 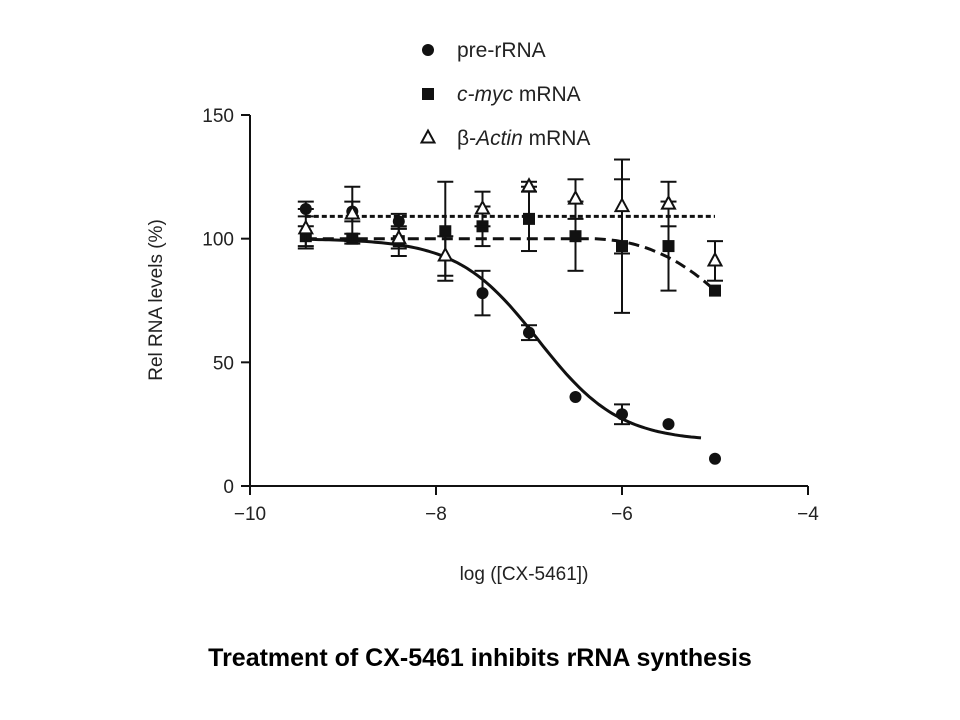 I want to click on legend-label-2: β-Actin mRNA, so click(x=523, y=138).